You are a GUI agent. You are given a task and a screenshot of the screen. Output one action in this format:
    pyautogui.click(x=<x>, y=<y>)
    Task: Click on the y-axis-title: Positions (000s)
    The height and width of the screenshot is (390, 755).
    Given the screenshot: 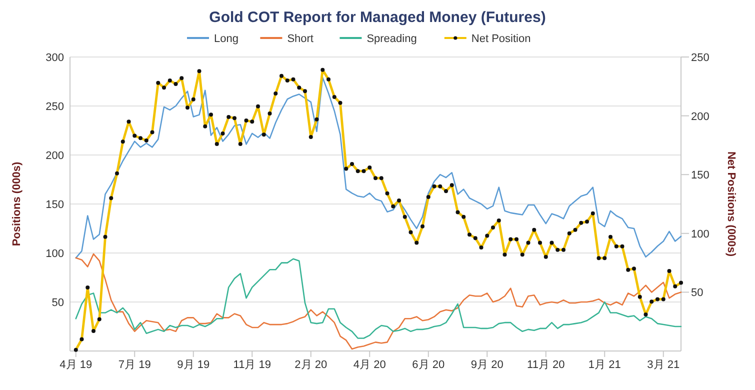 What is the action you would take?
    pyautogui.click(x=17, y=203)
    